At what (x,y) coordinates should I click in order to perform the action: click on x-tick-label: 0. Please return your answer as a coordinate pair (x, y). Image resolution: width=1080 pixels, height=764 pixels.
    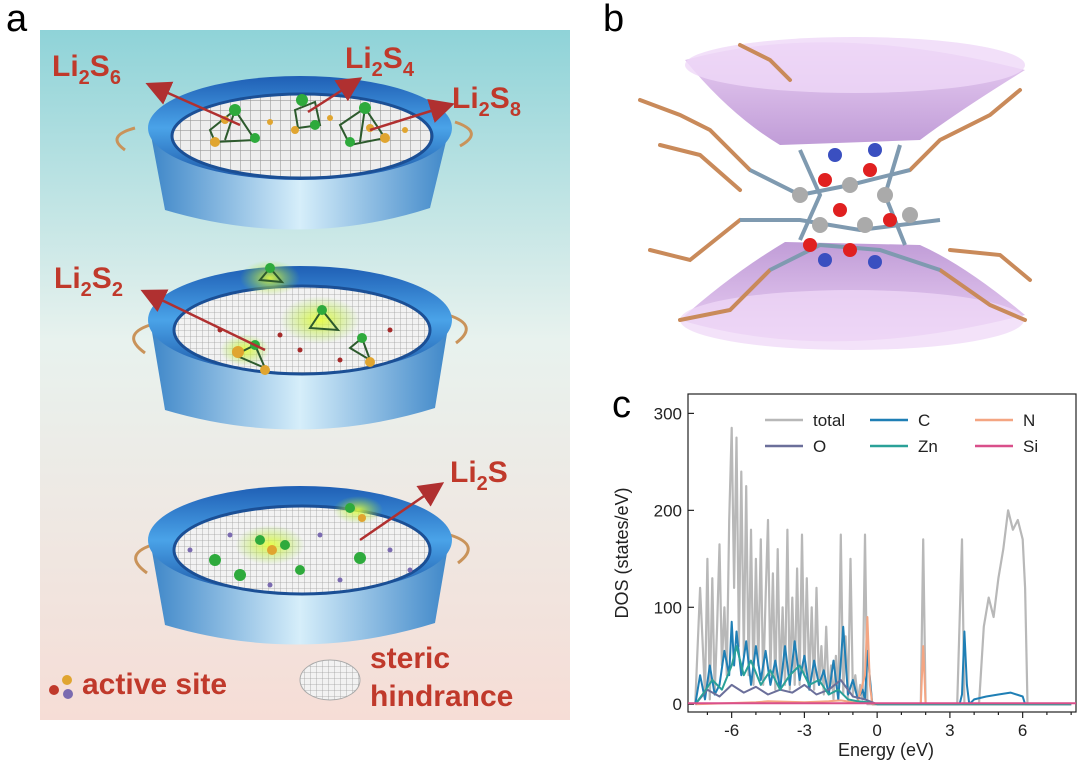
    Looking at the image, I should click on (876, 730).